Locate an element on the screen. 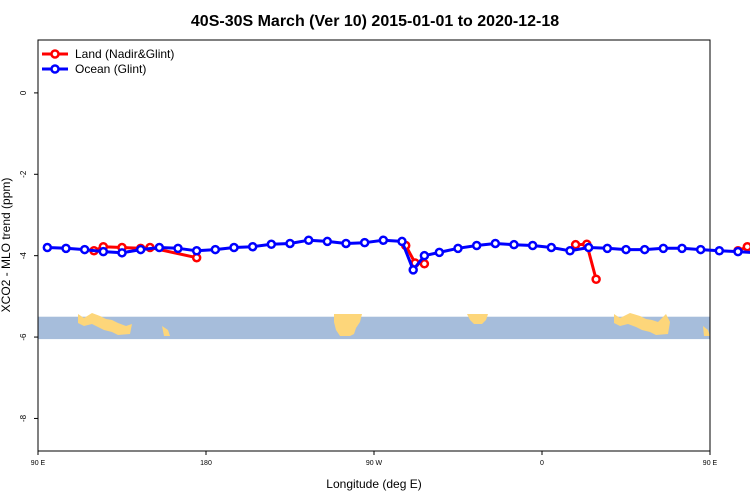 This screenshot has width=750, height=500. legend-ocean-marker is located at coordinates (55, 69).